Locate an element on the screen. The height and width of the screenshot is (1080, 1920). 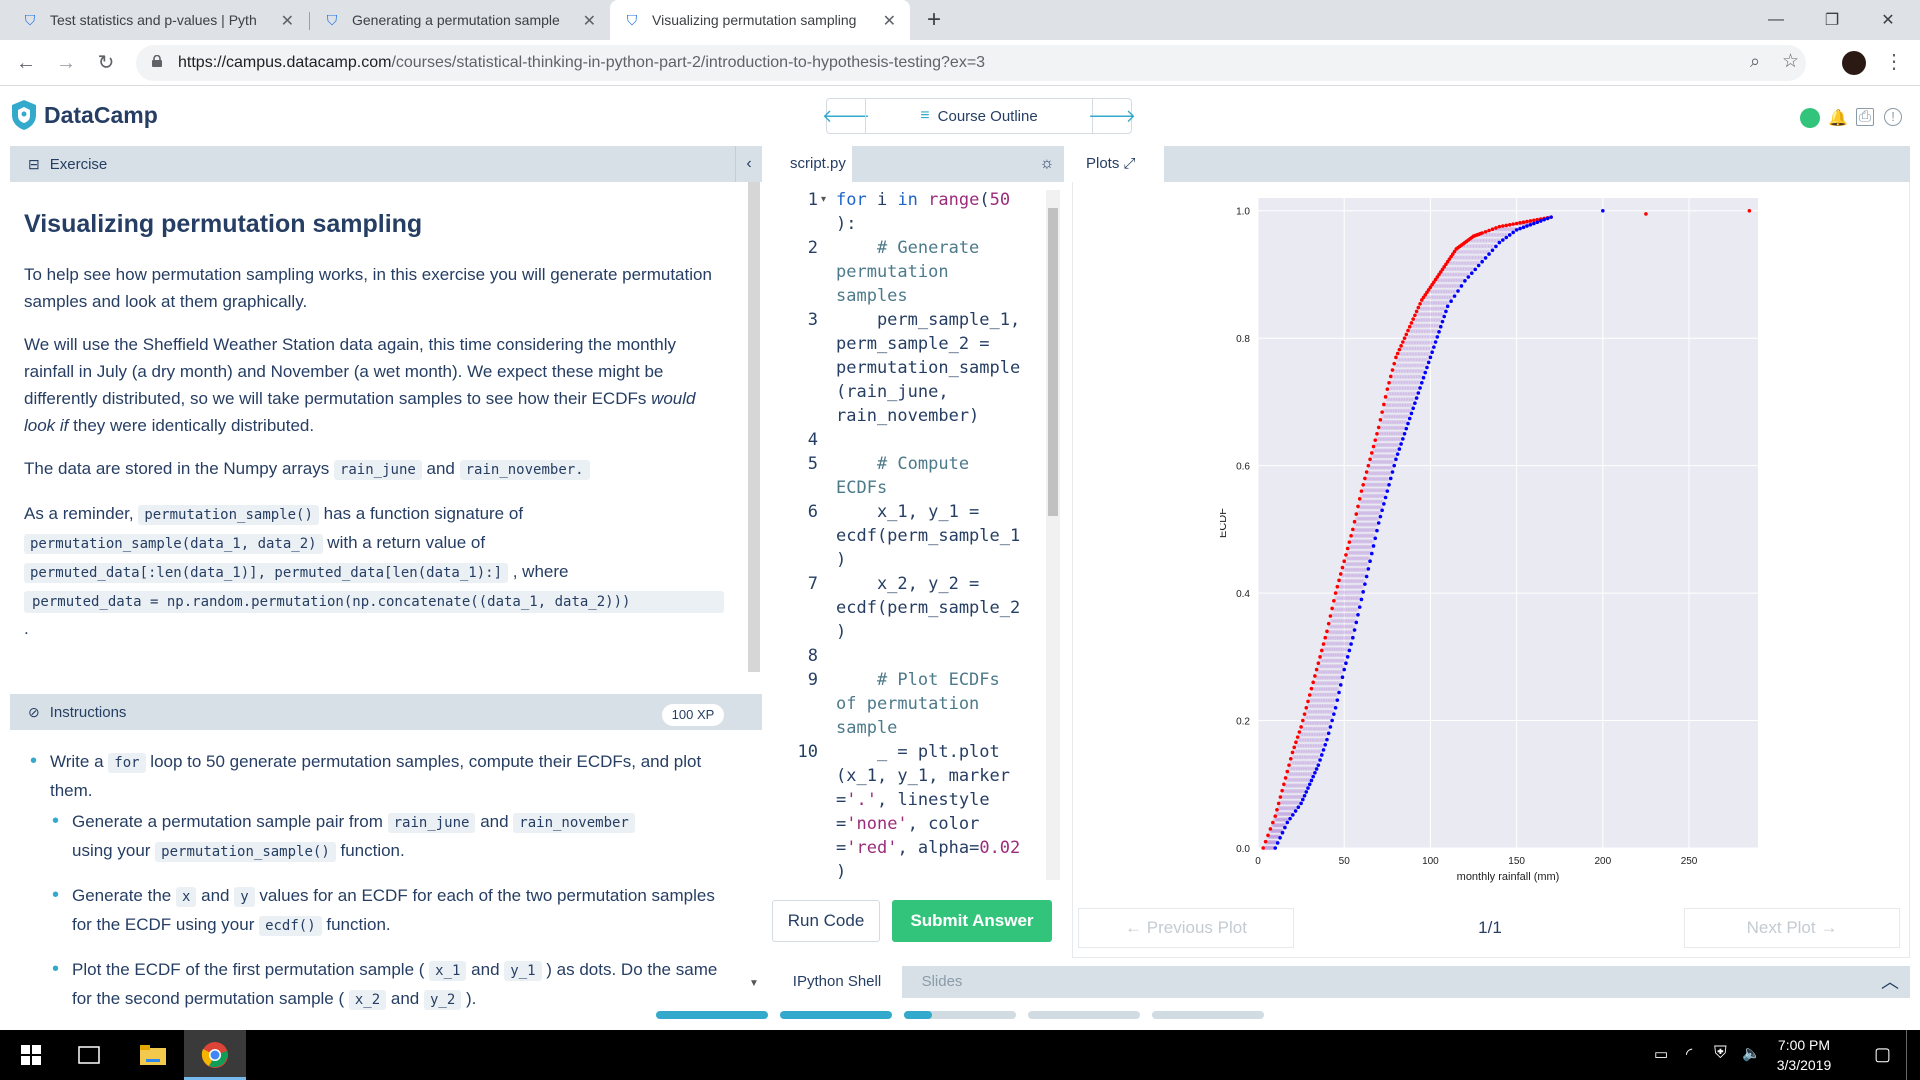
collapse-pane-icon: ‹ is located at coordinates (748, 164).